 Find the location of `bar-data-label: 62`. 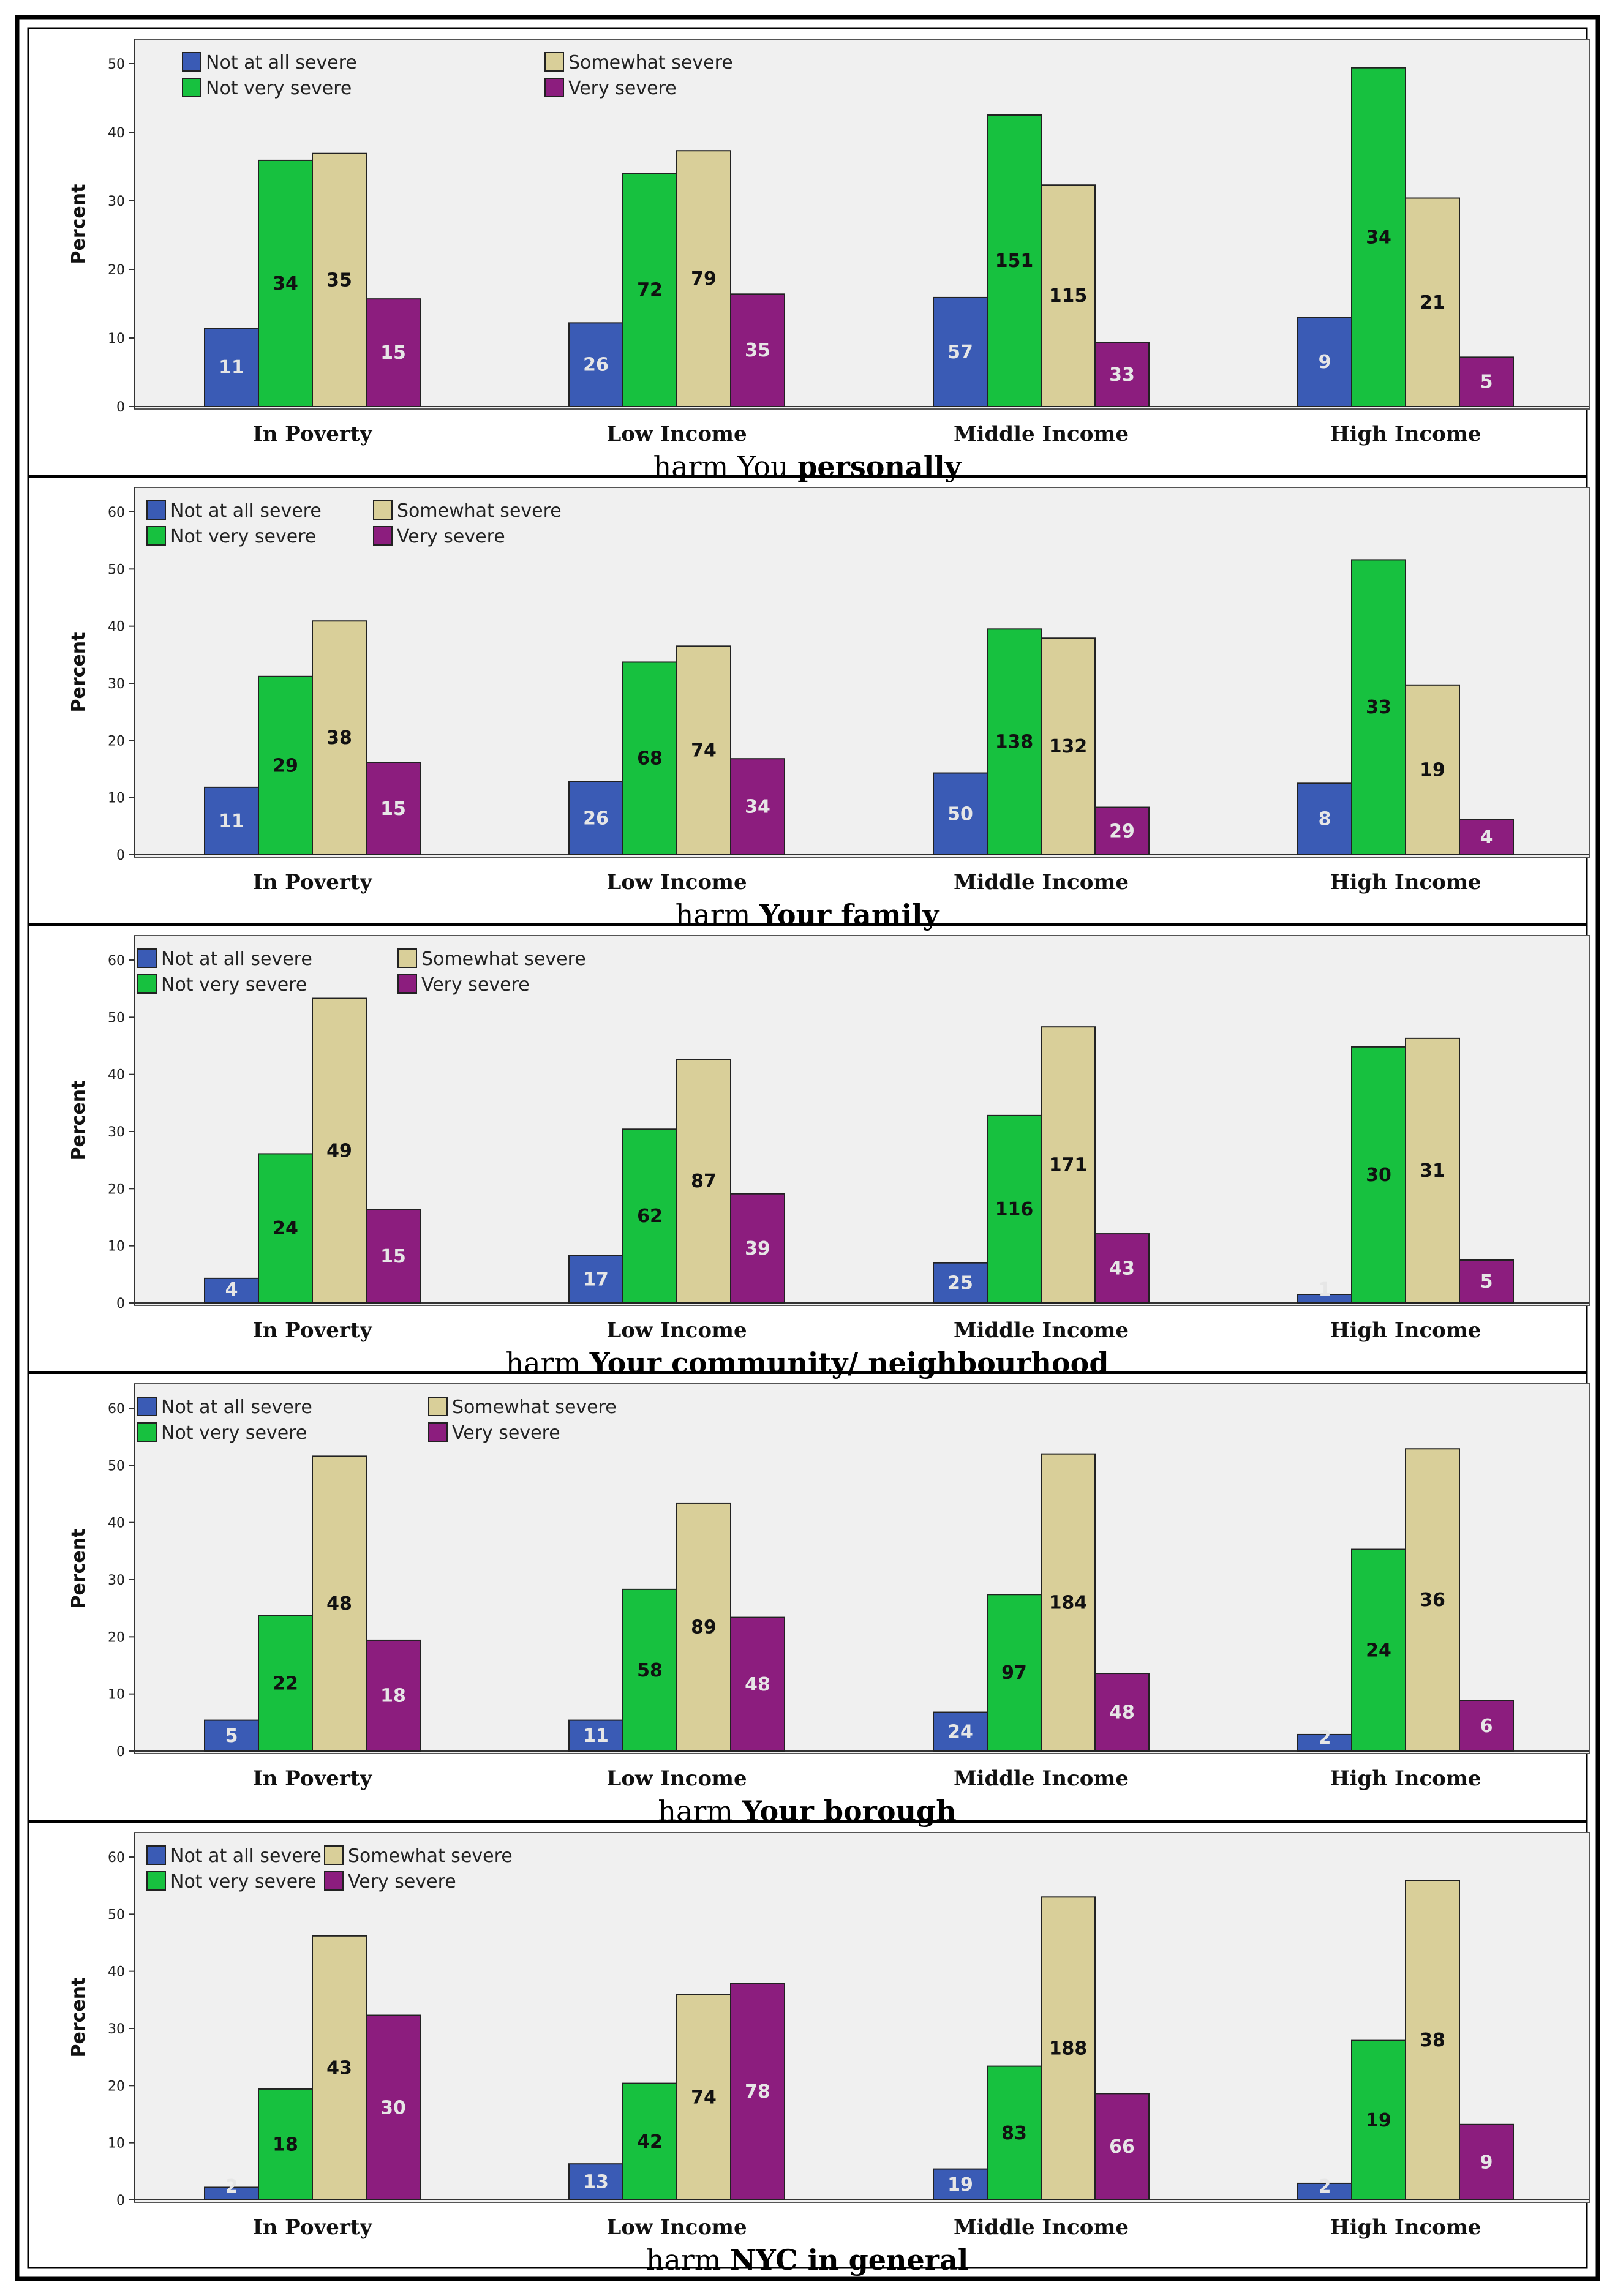

bar-data-label: 62 is located at coordinates (650, 1216).